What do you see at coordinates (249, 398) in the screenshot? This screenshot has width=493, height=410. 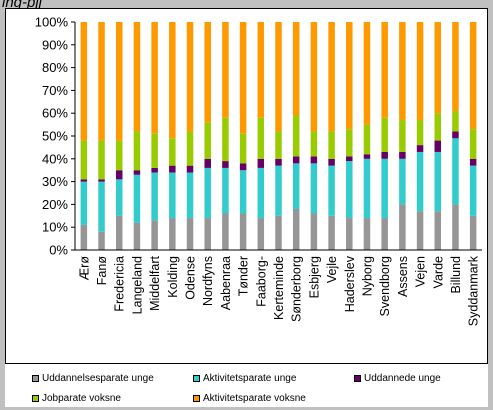 I see `legend-entry-aktivitetsparate-voksne: Aktivitetsparate voksne` at bounding box center [249, 398].